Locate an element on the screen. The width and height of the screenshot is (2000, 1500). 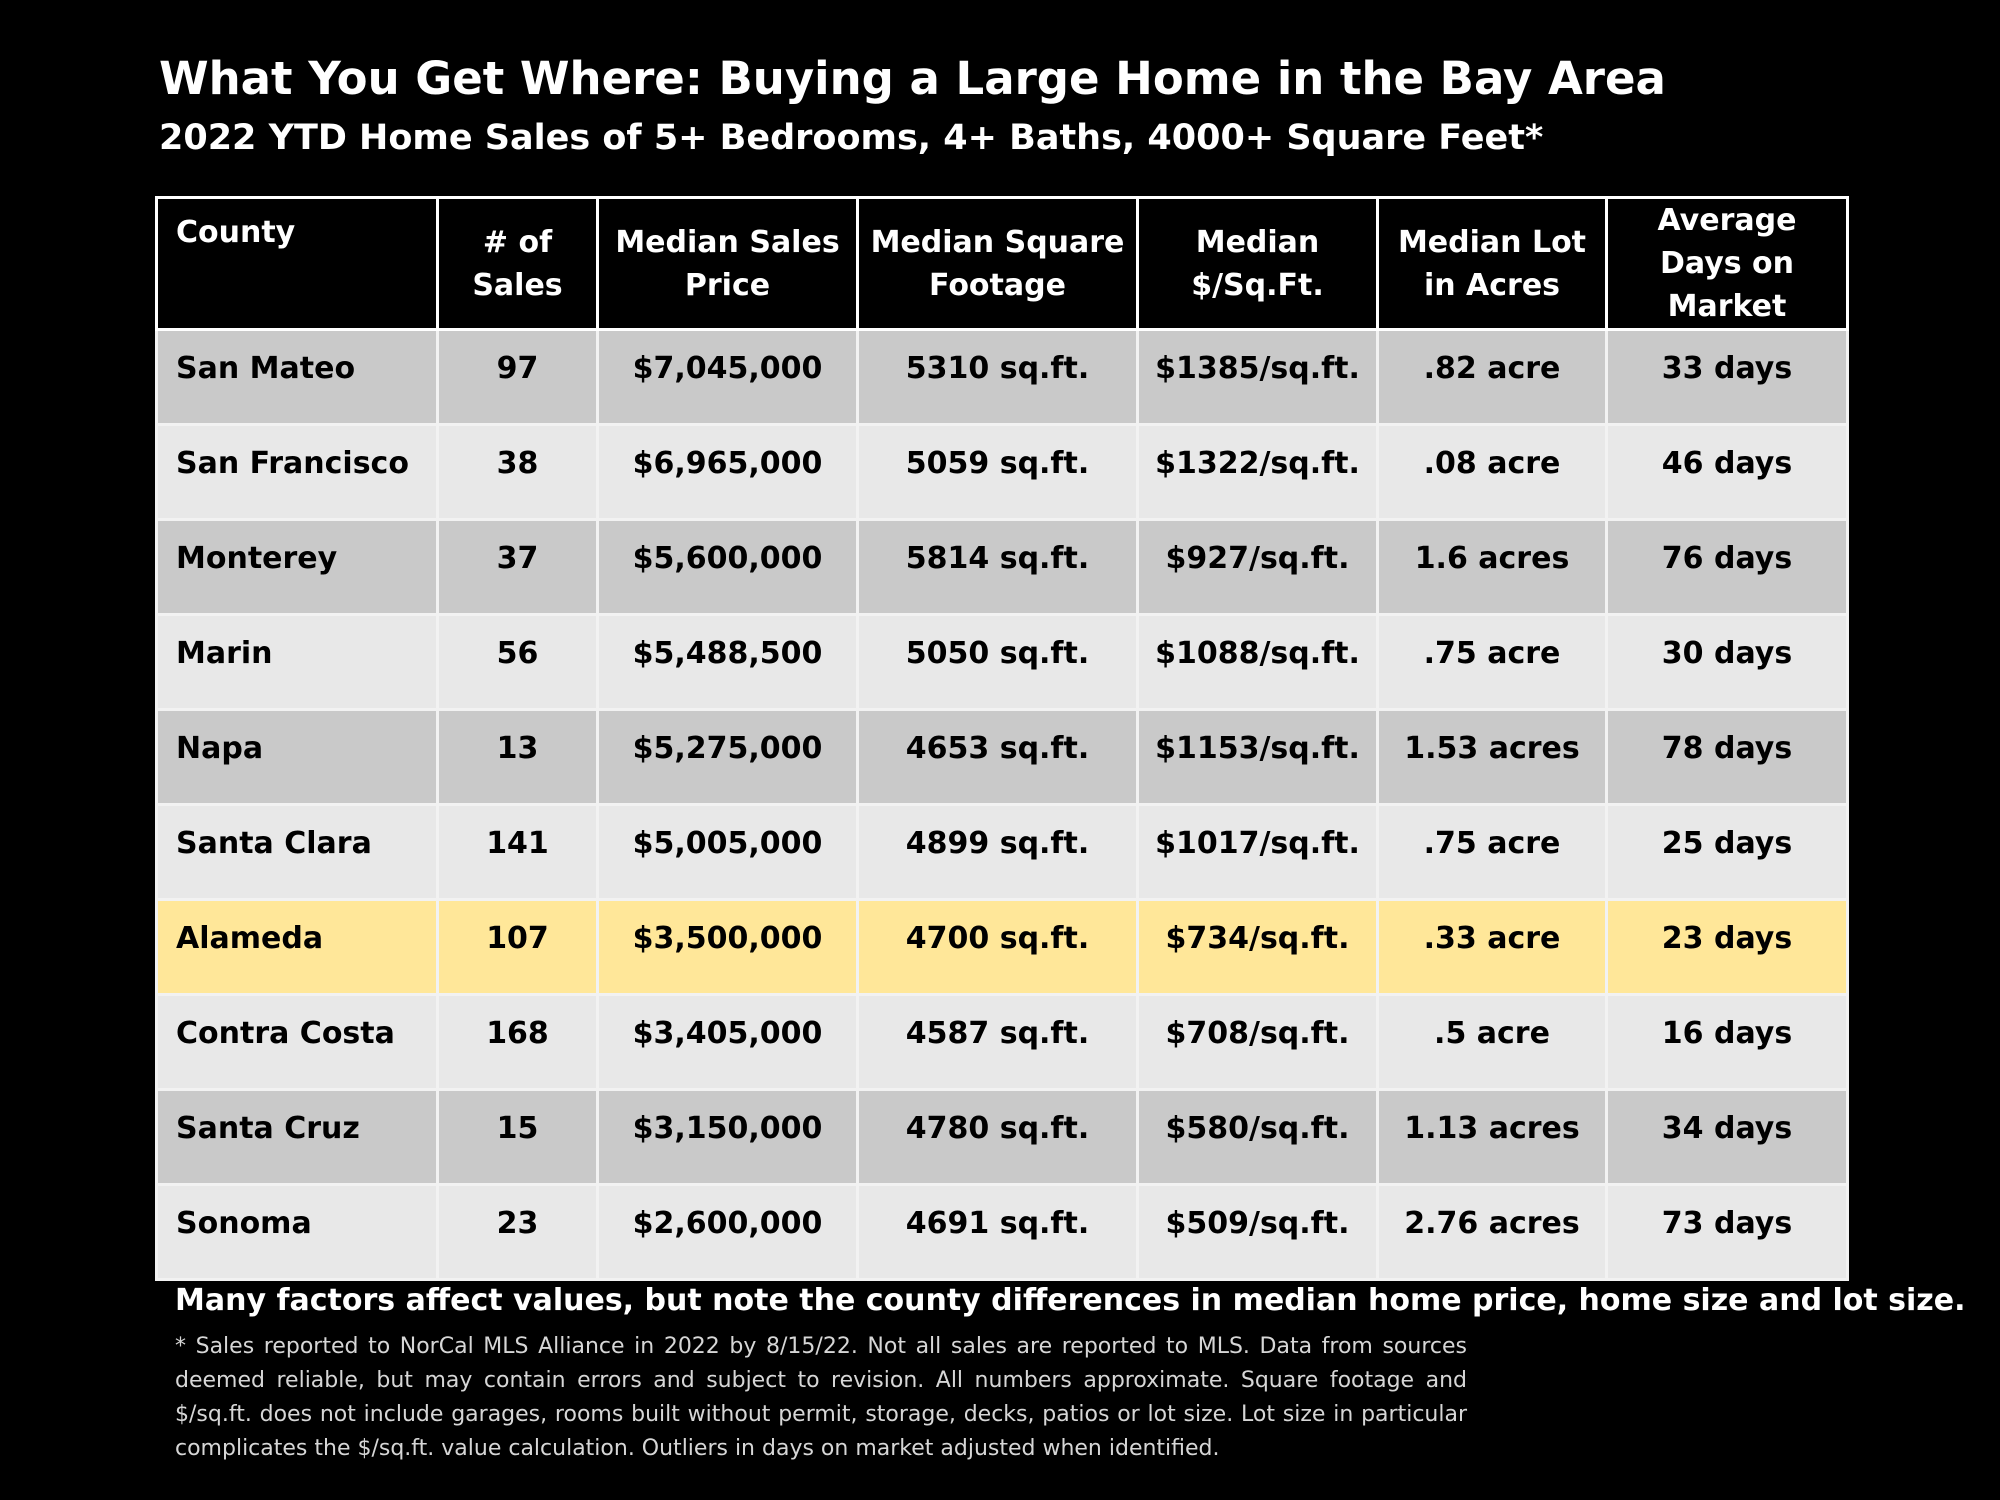
cell-per-sqft: $927/sq.ft. is located at coordinates (1257, 567).